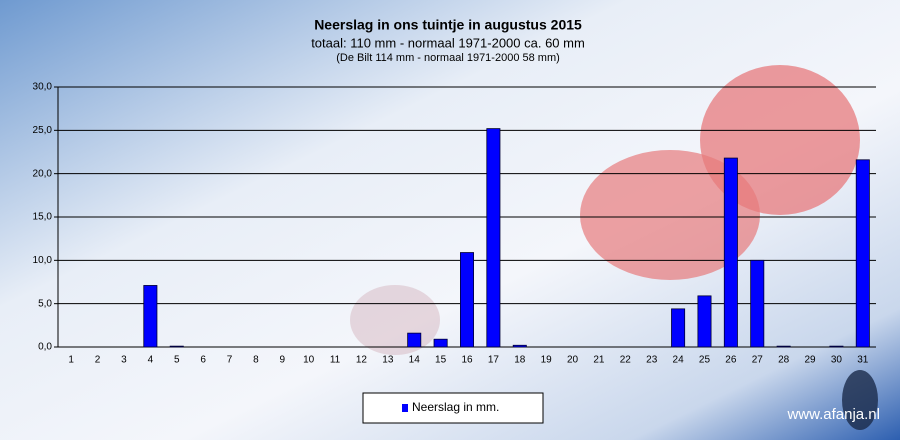 This screenshot has width=900, height=440. What do you see at coordinates (784, 360) in the screenshot?
I see `x-tick-label: 28` at bounding box center [784, 360].